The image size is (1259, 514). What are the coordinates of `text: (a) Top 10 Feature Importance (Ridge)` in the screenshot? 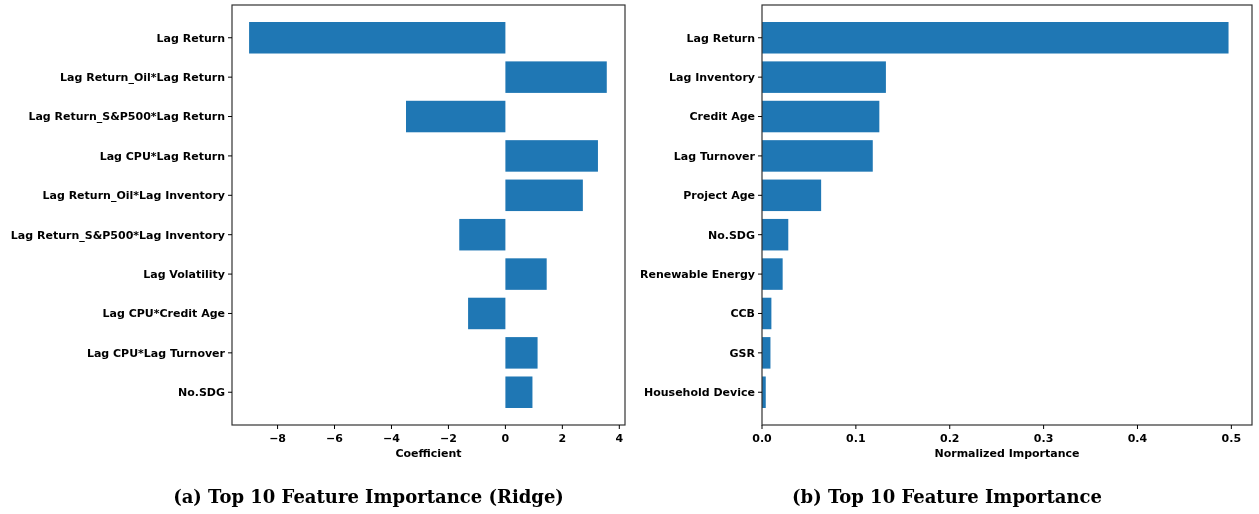 It's located at (368, 496).